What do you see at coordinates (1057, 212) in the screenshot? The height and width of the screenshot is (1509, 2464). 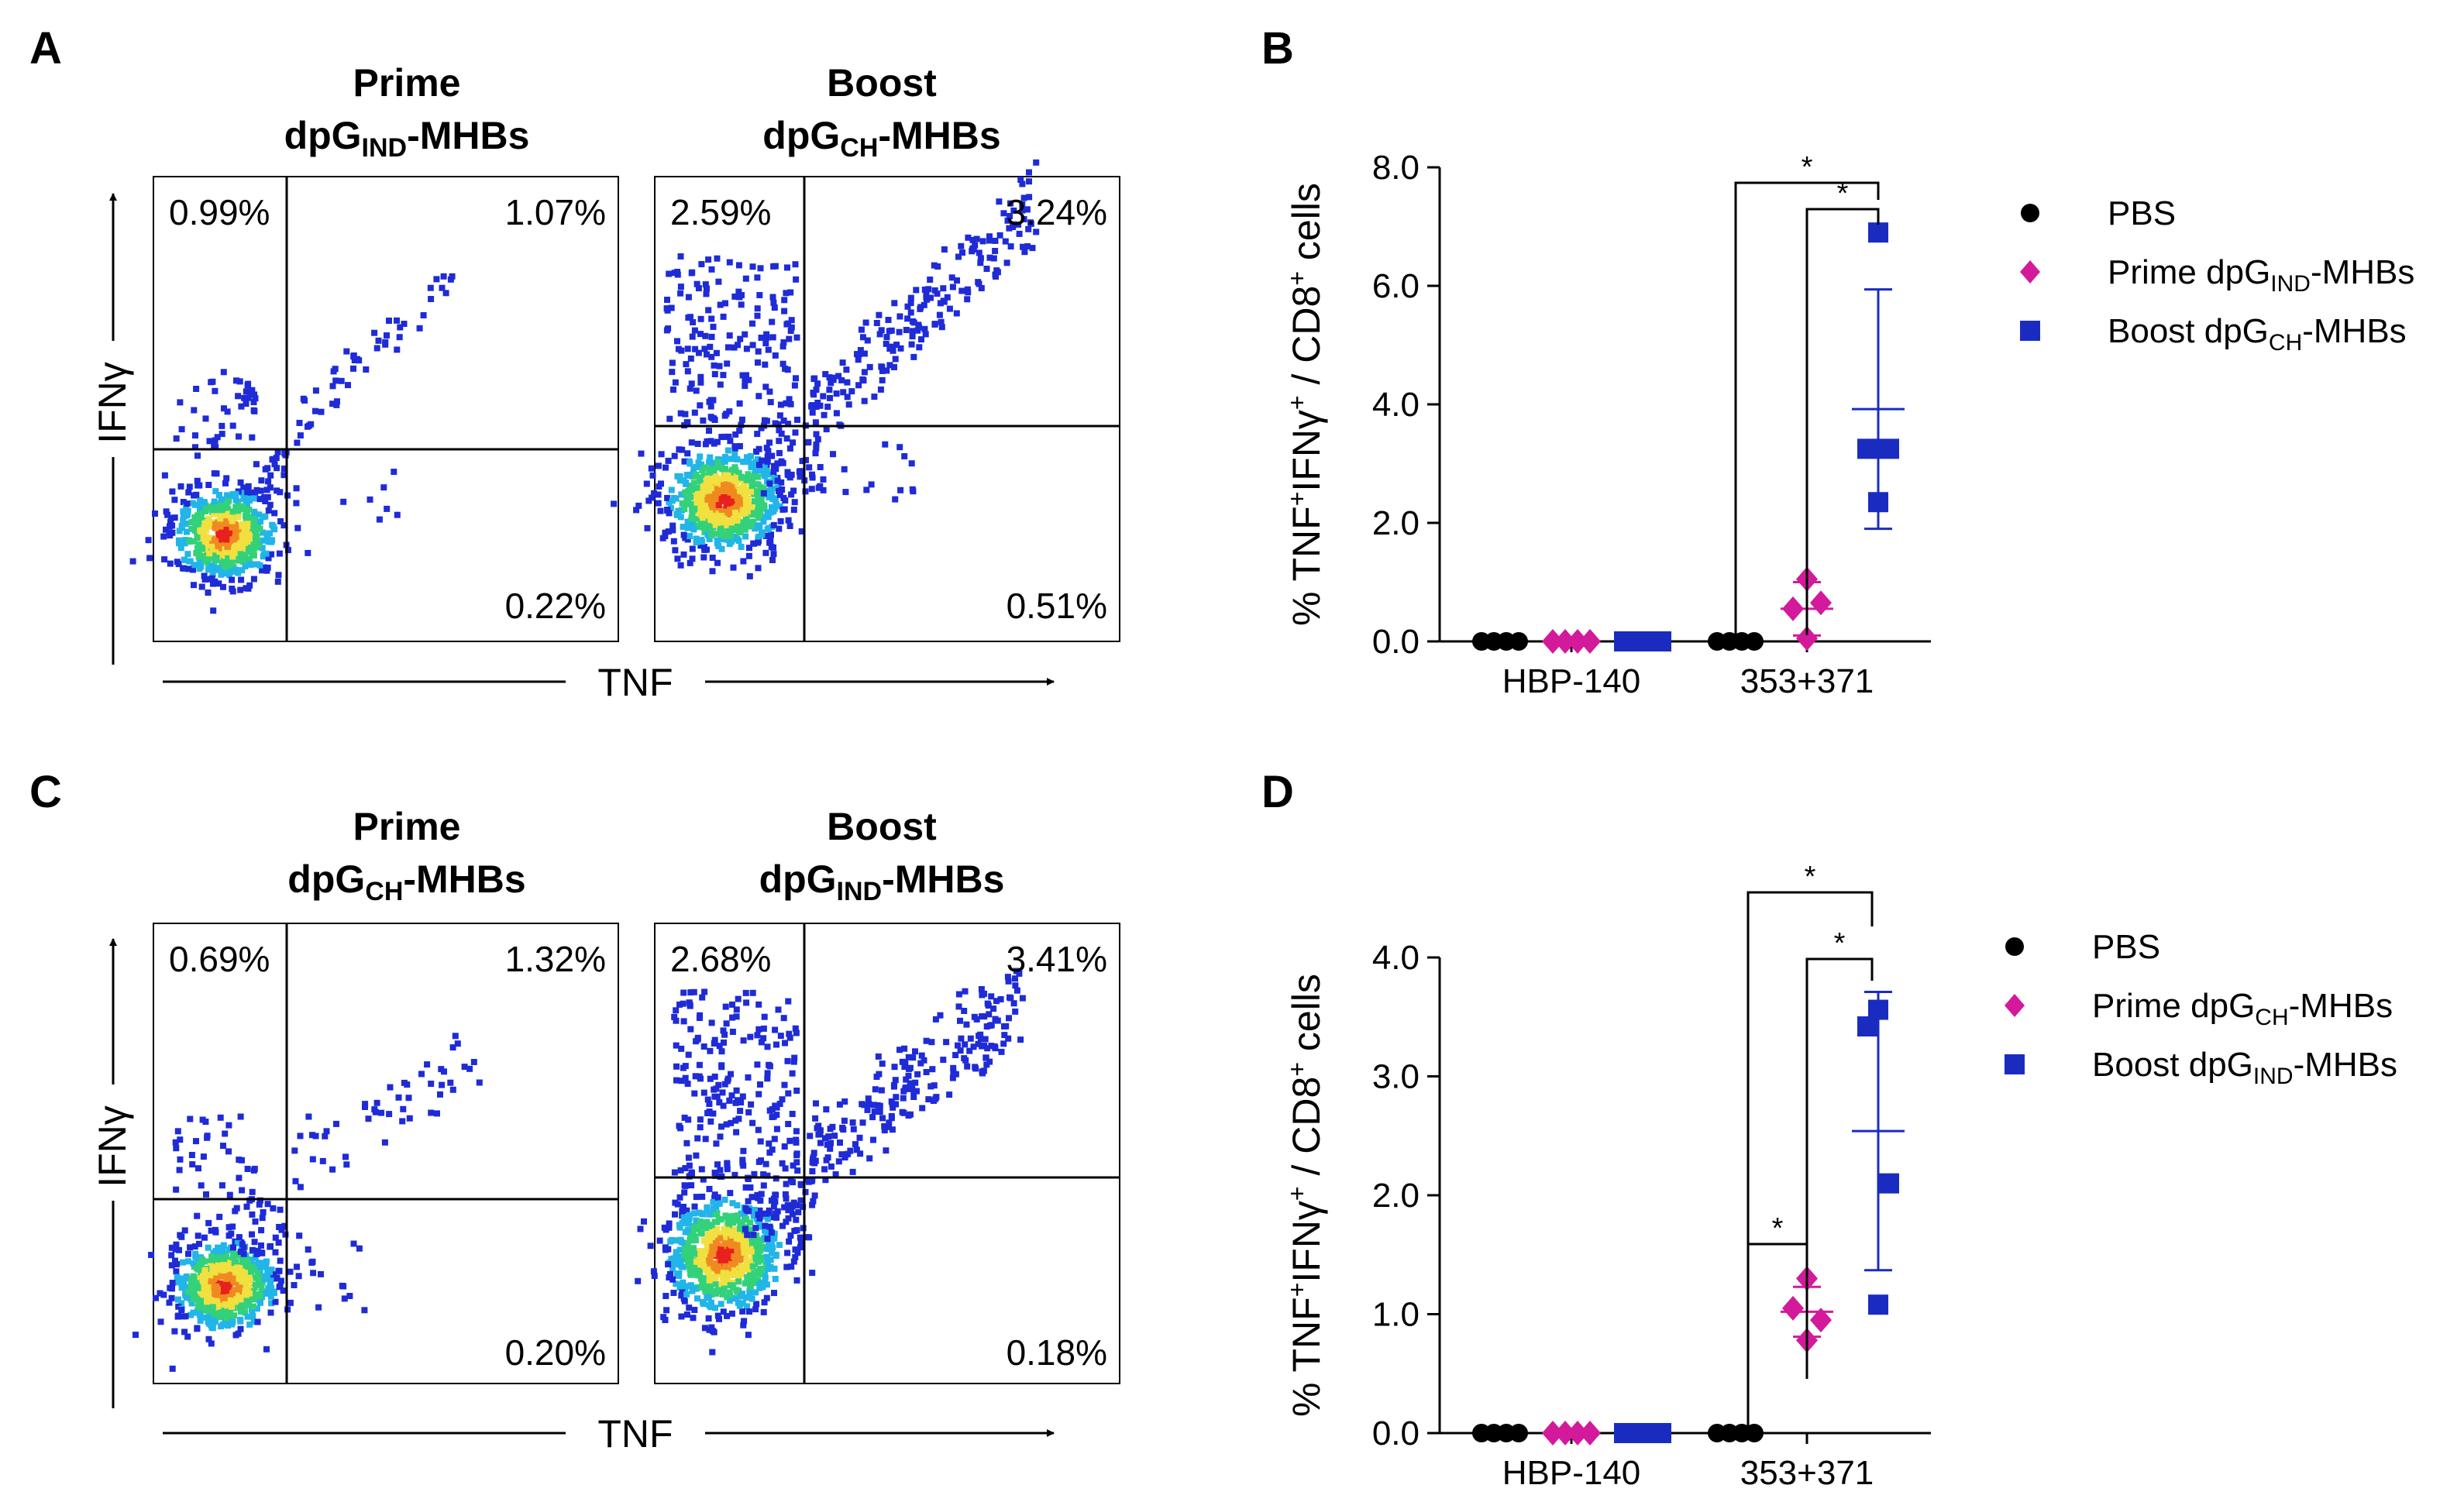 I see `quadrant-ur-pct: 3.24%` at bounding box center [1057, 212].